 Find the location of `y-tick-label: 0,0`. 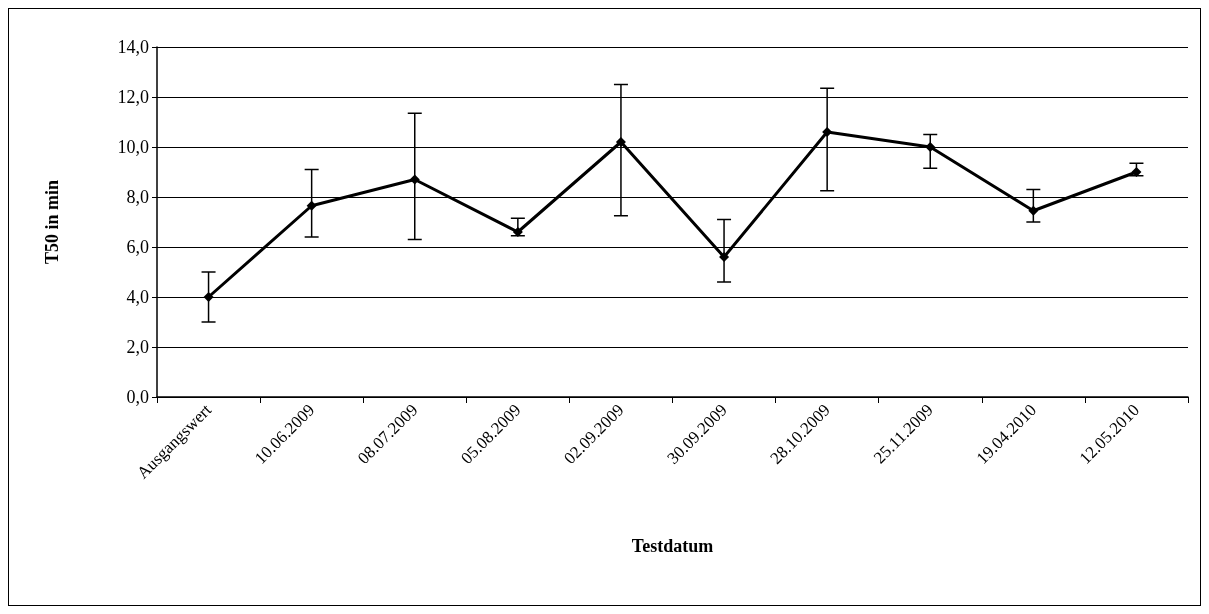

y-tick-label: 0,0 is located at coordinates (137, 397).